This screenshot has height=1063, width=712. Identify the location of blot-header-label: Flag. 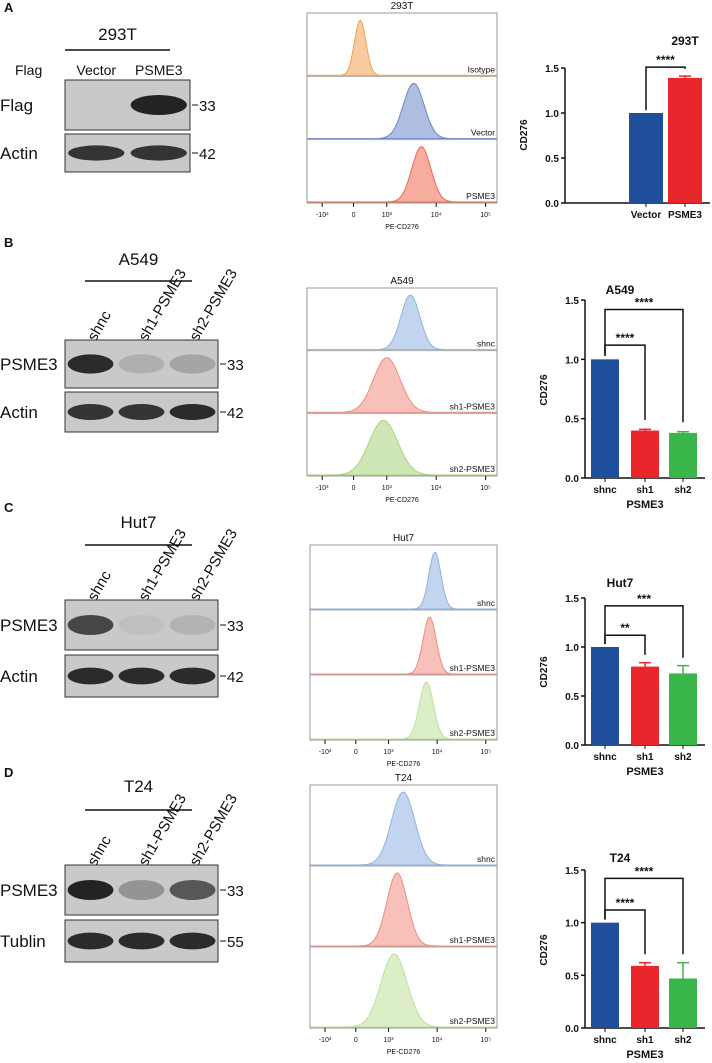
(28, 70).